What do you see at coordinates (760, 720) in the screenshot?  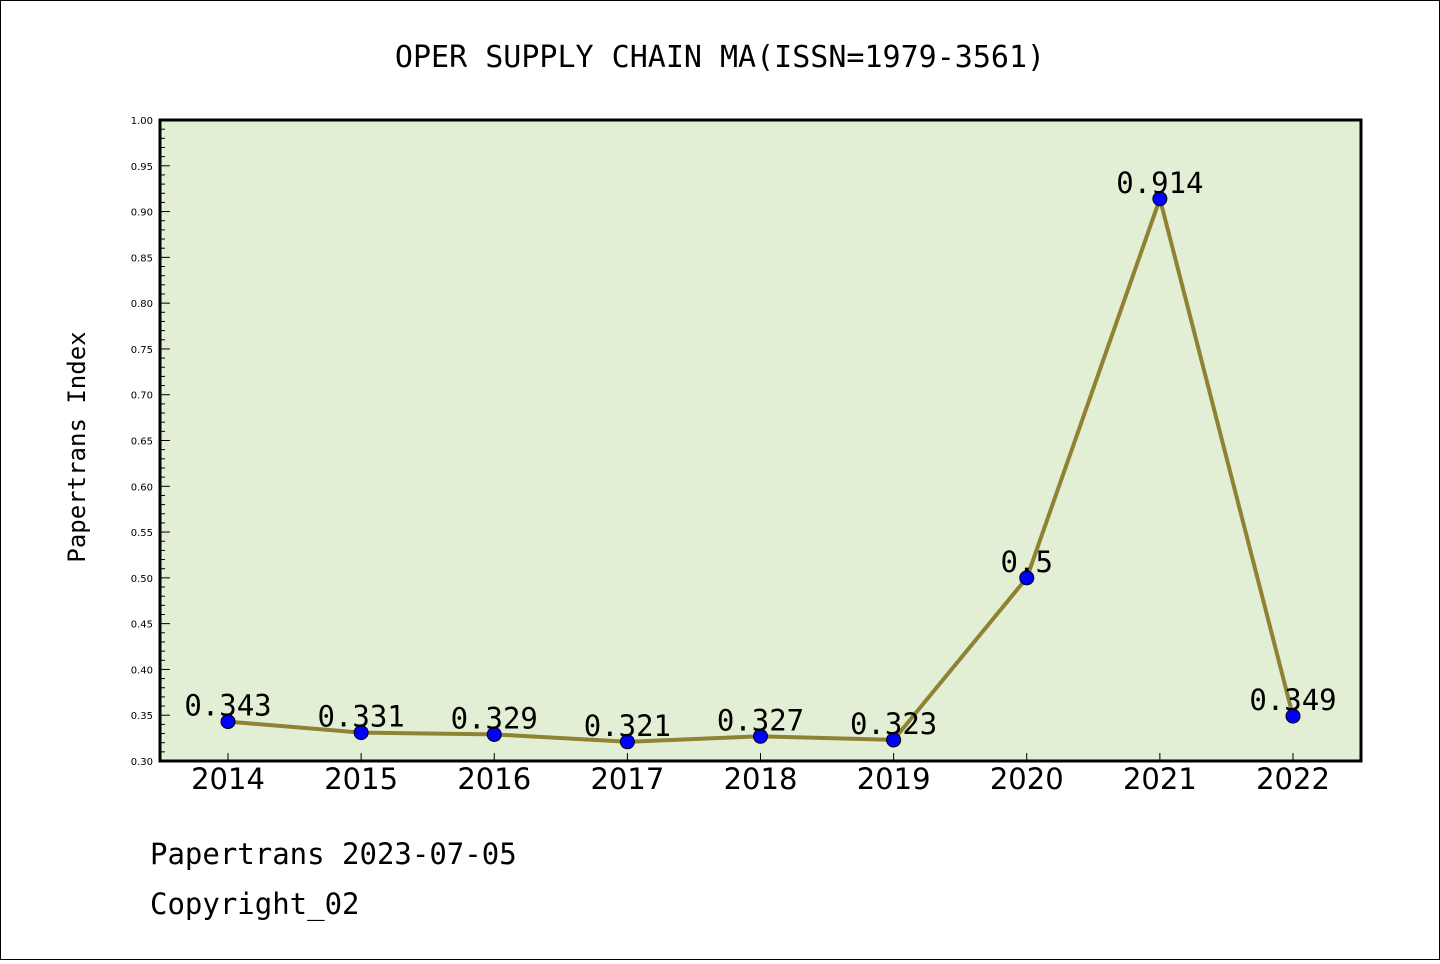 I see `data-label: 0.327` at bounding box center [760, 720].